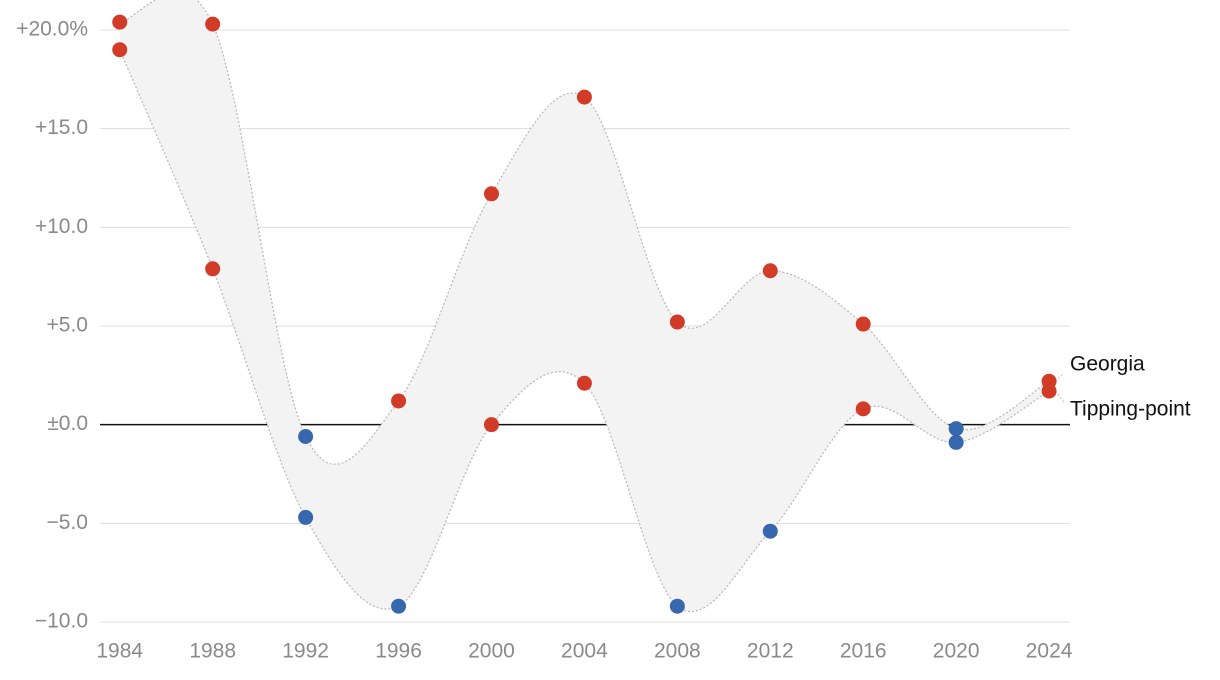 Image resolution: width=1220 pixels, height=680 pixels. I want to click on y-tick-label: +10.0, so click(61, 226).